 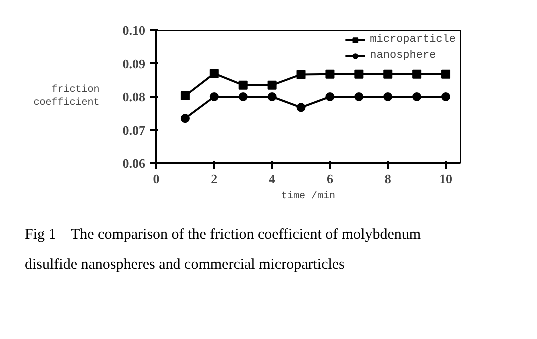 I want to click on x-axis-title: time /min, so click(x=308, y=196).